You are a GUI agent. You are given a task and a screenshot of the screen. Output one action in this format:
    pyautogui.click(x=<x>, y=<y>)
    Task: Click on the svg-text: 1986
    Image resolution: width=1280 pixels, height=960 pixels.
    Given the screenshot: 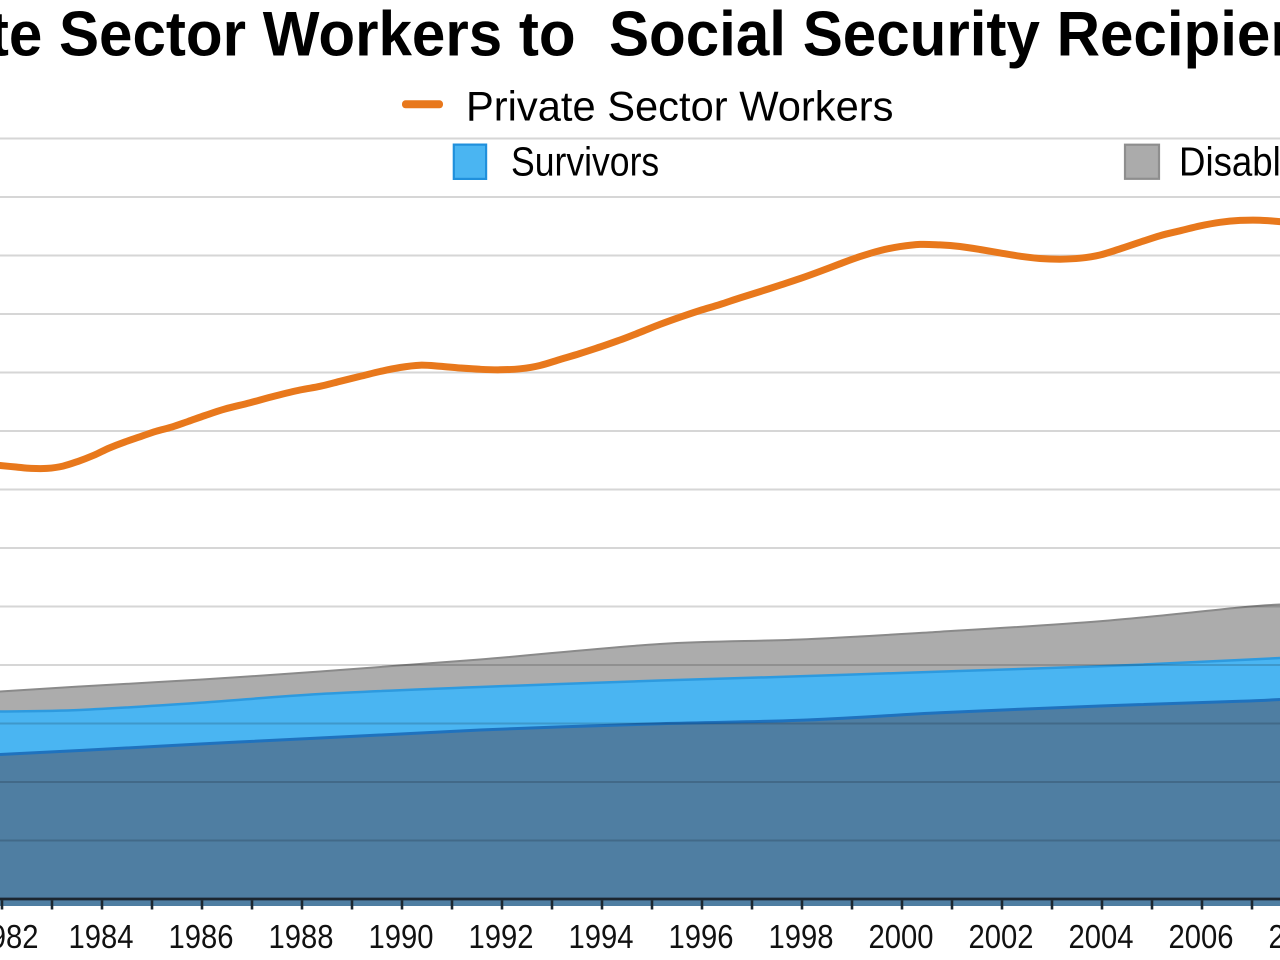 What is the action you would take?
    pyautogui.click(x=201, y=936)
    